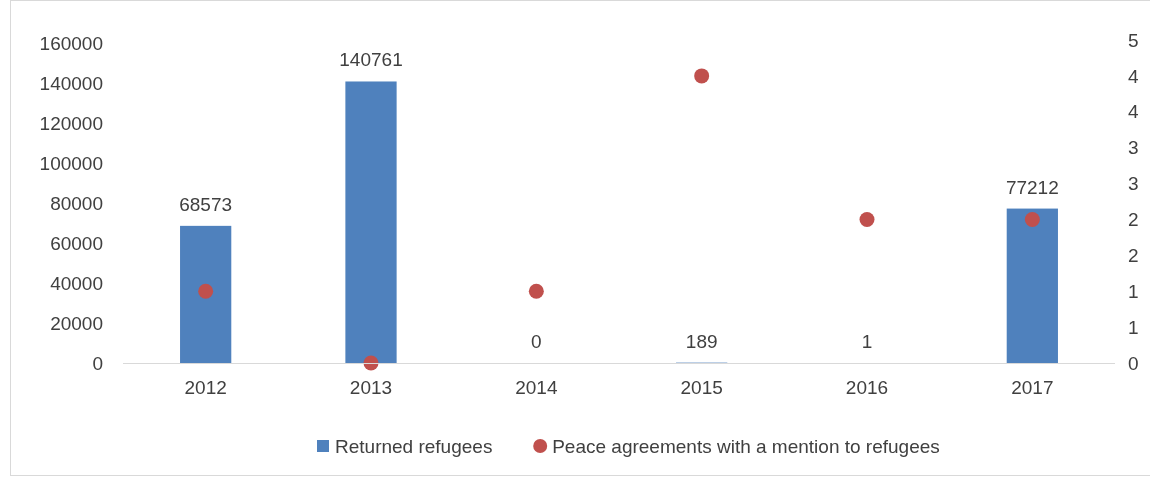 This screenshot has width=1150, height=477. Describe the element at coordinates (701, 341) in the screenshot. I see `data-label: 189` at that location.